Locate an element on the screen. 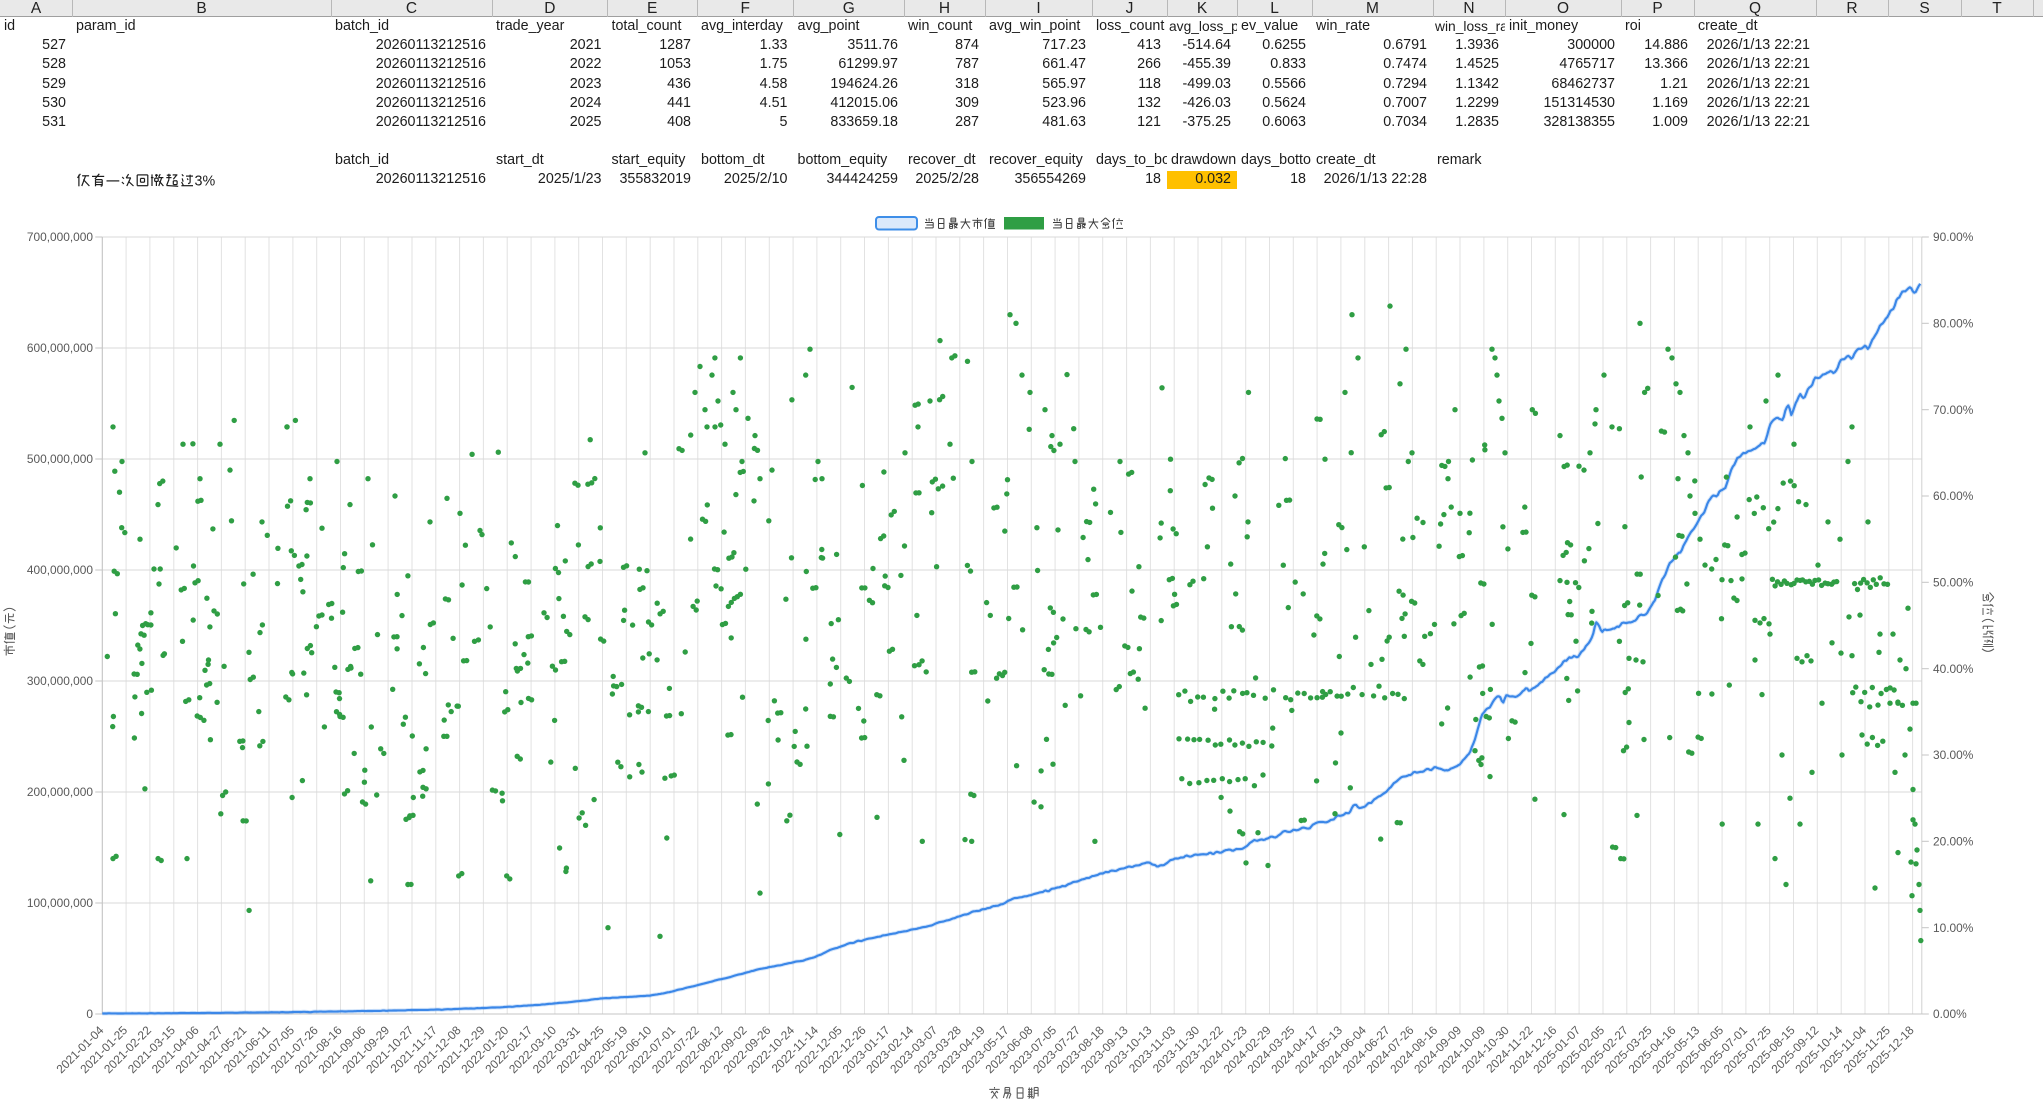 This screenshot has width=2043, height=1106. svg-text: 10.00% is located at coordinates (1953, 928).